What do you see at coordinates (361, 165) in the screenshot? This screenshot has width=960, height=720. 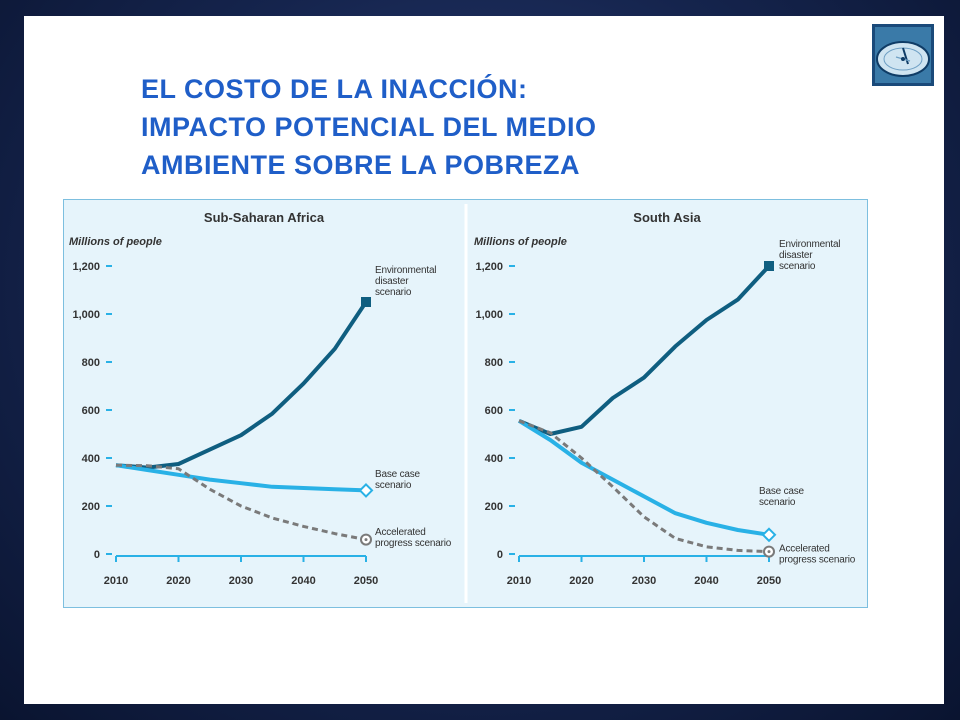 I see `title-line-3: AMBIENTE SOBRE LA POBREZA` at bounding box center [361, 165].